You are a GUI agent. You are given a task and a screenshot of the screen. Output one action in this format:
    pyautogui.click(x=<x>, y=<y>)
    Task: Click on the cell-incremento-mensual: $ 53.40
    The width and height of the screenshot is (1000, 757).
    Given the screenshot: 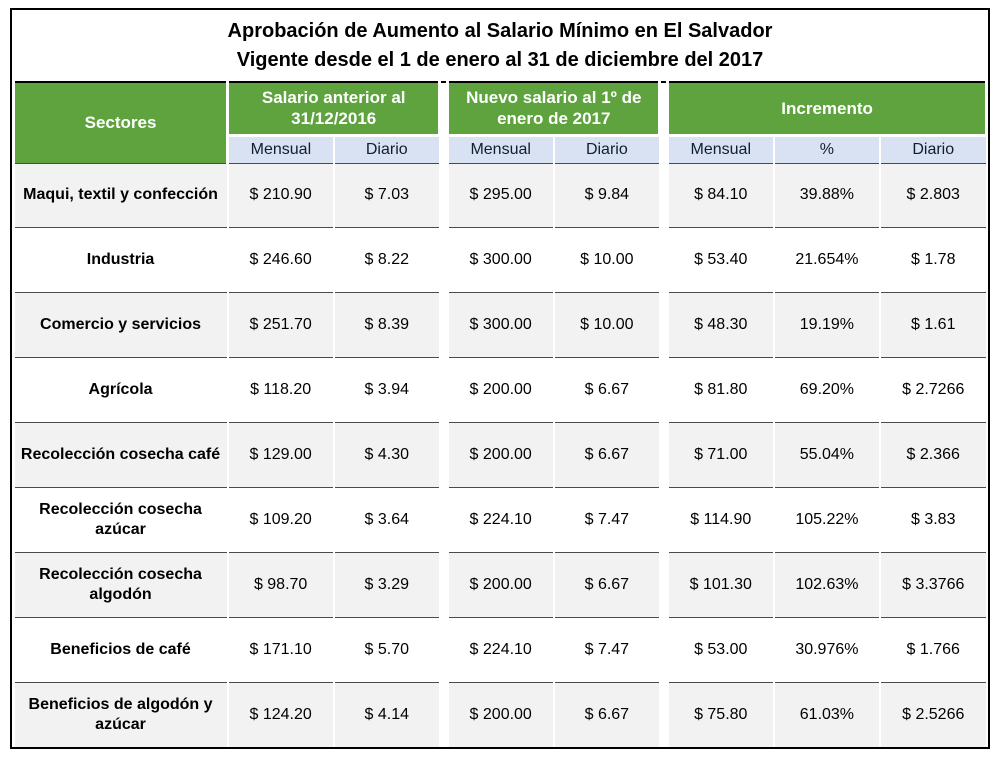 What is the action you would take?
    pyautogui.click(x=720, y=260)
    